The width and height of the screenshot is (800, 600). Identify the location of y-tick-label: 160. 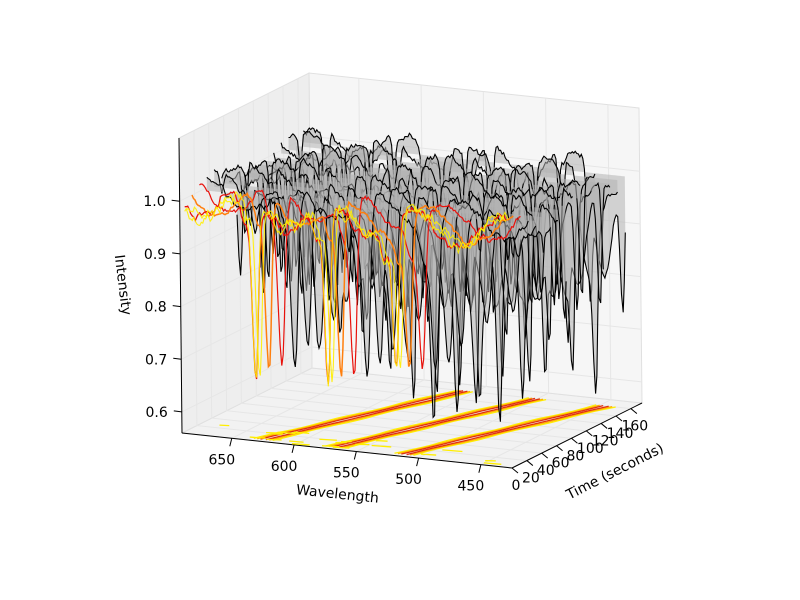
(634, 427).